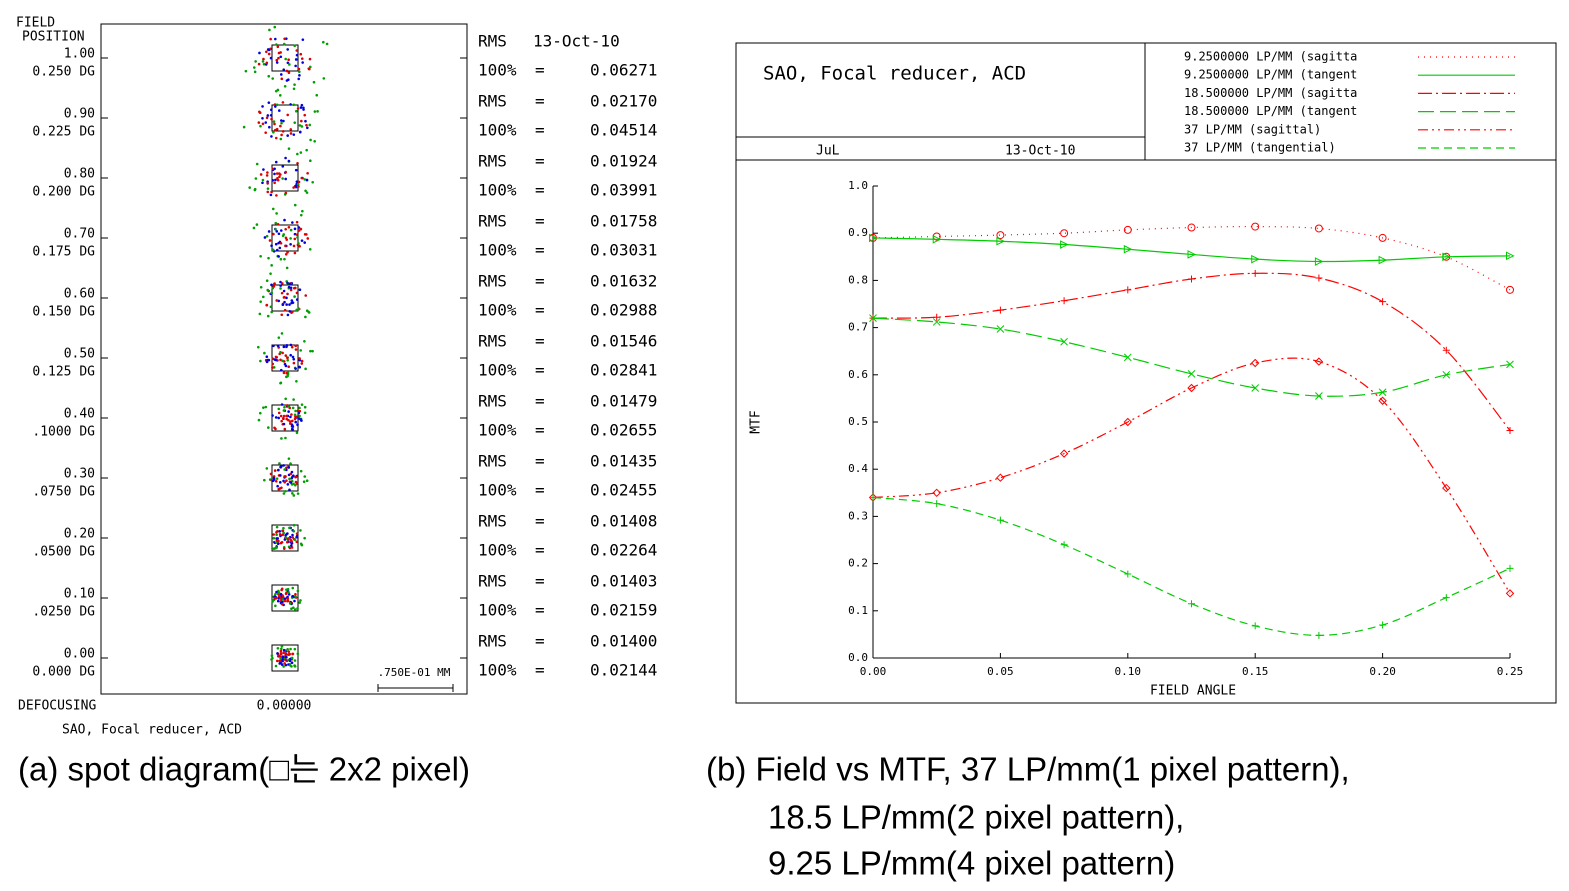 The width and height of the screenshot is (1569, 891). I want to click on field-angle: 0.250 DG, so click(63, 72).